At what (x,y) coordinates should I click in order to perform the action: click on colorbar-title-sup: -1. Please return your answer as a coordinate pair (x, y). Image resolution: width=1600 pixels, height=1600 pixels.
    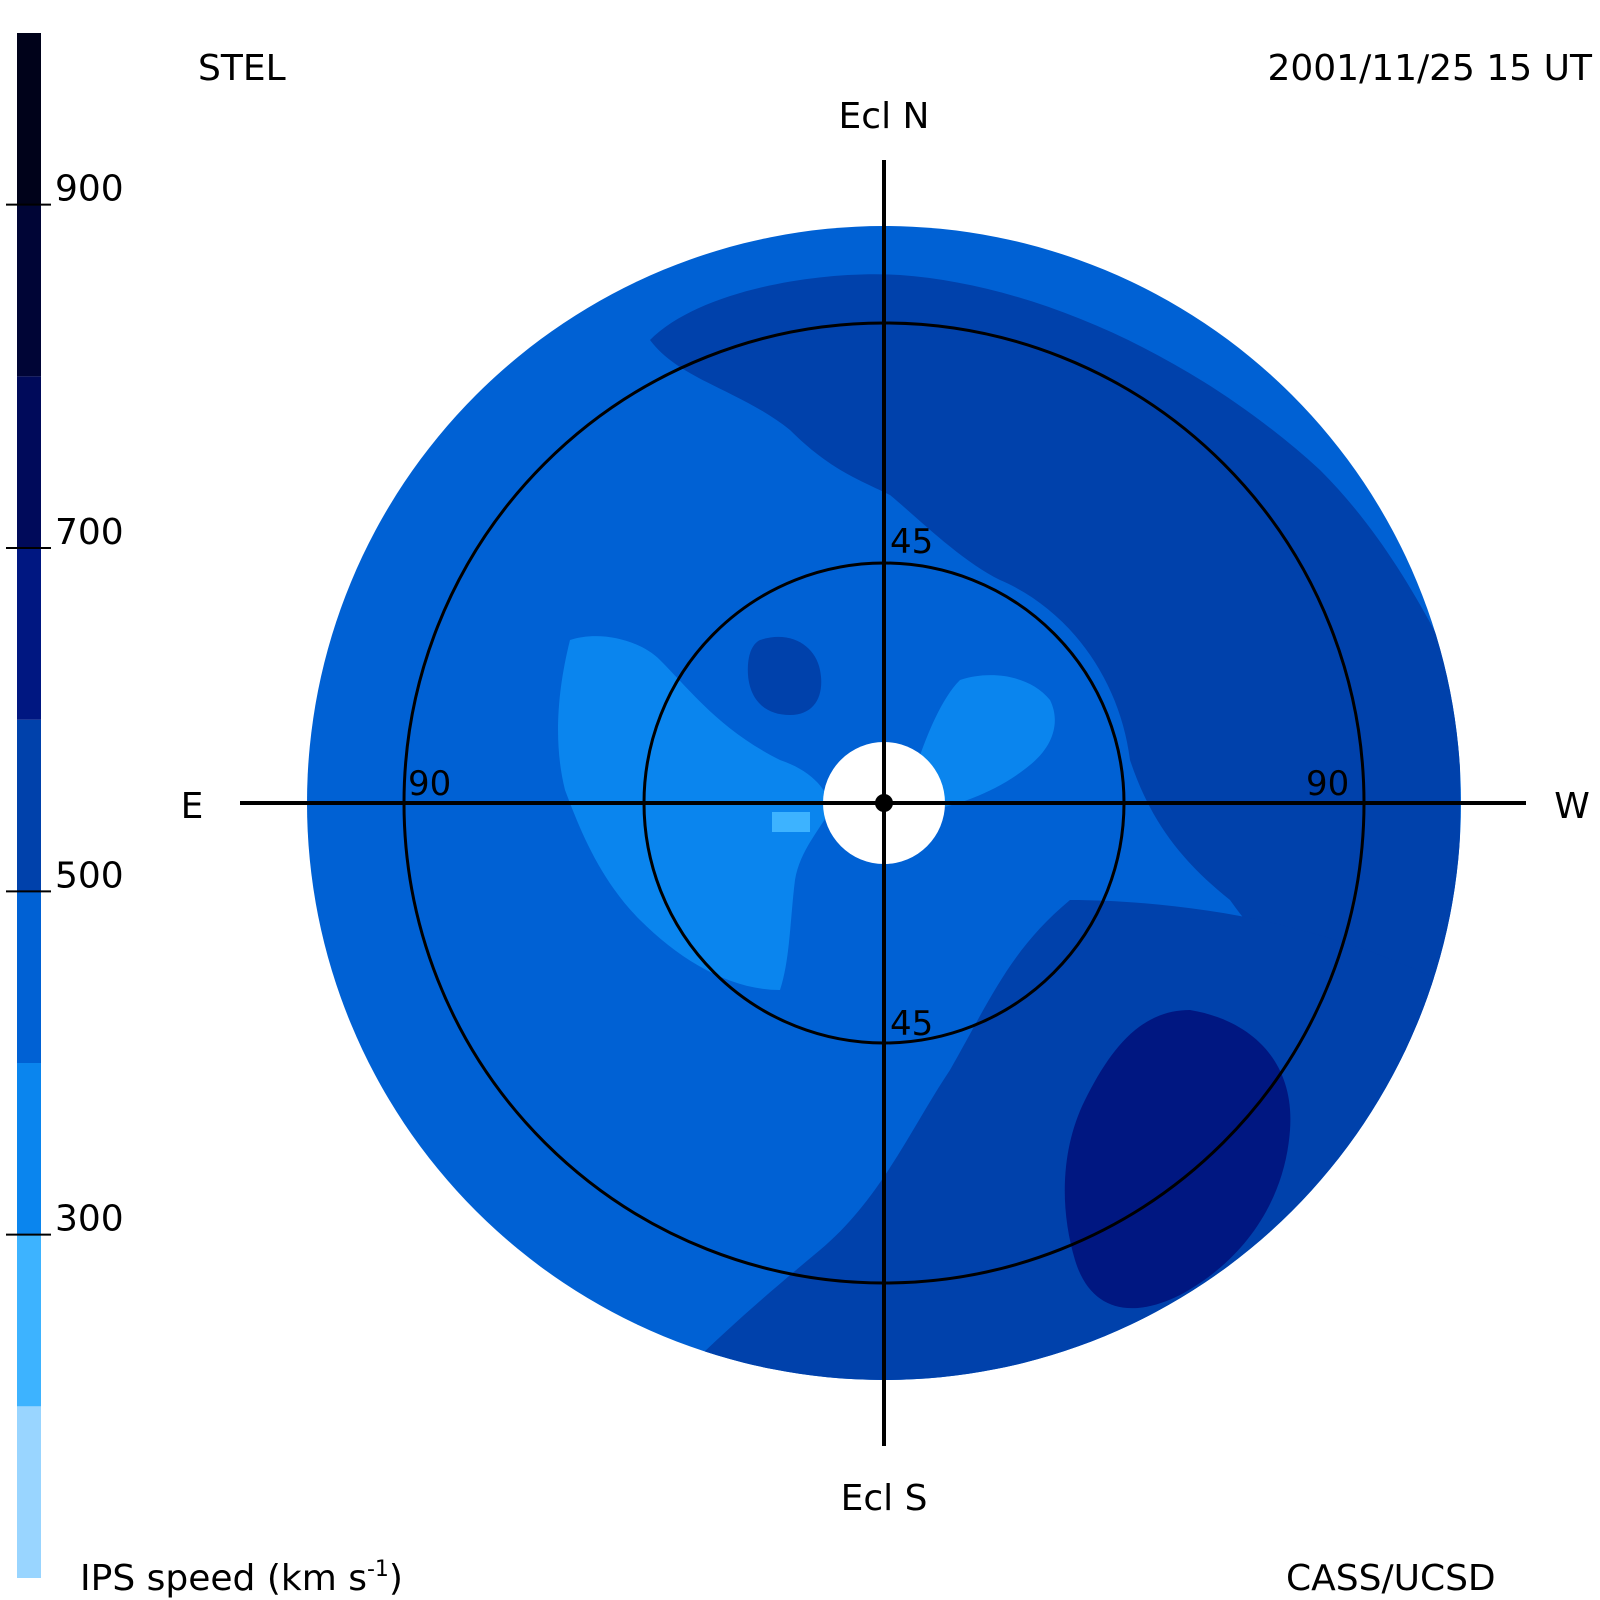
    Looking at the image, I should click on (378, 1569).